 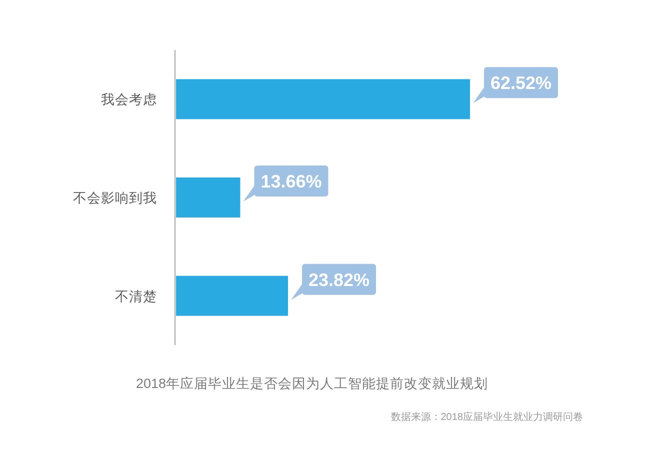 I want to click on data-label: 62.52%, so click(x=521, y=83).